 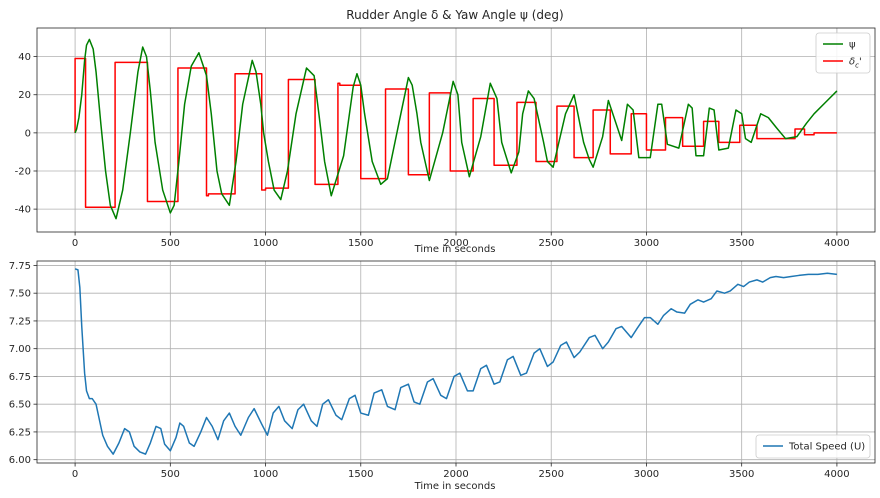 I want to click on y-tick-label: 7.25, so click(x=20, y=321).